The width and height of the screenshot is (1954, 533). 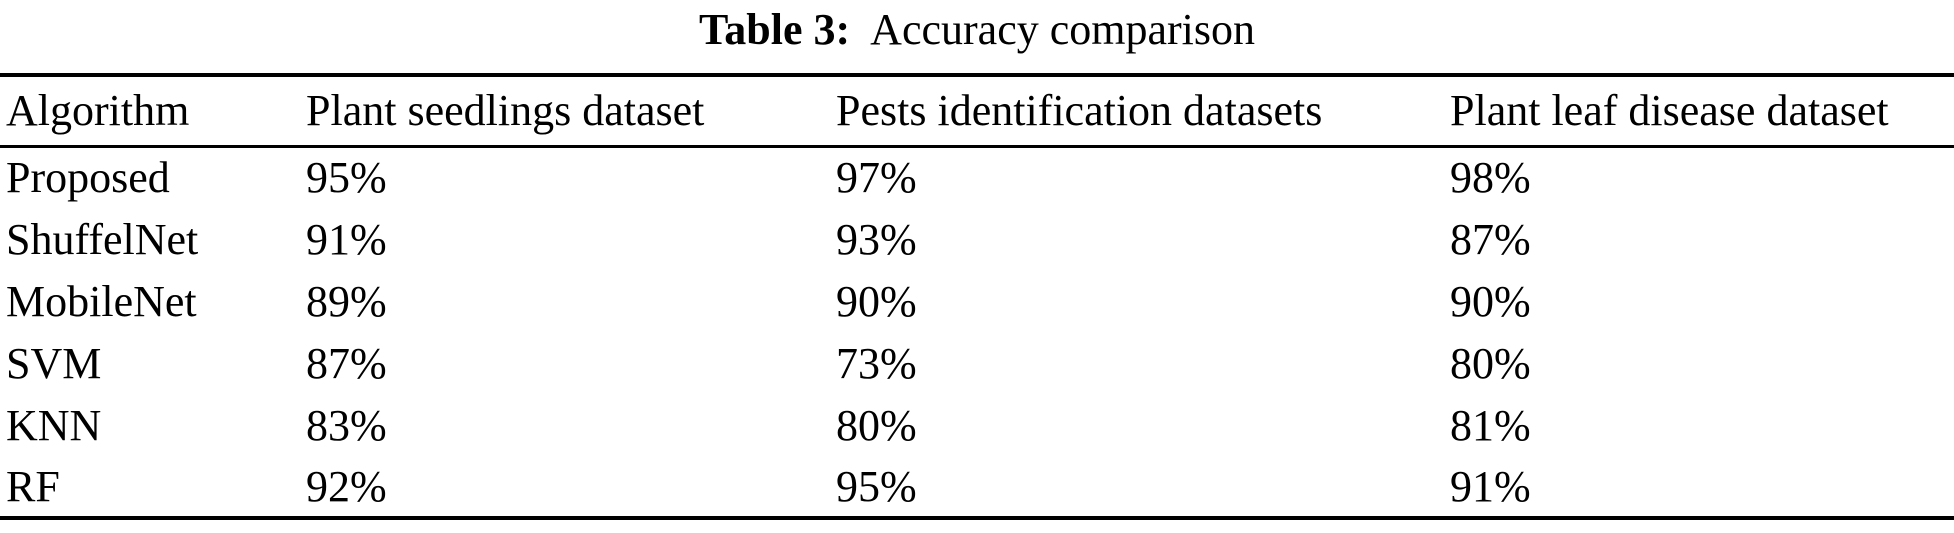 I want to click on cell-algorithm: ShuffelNet, so click(x=102, y=239).